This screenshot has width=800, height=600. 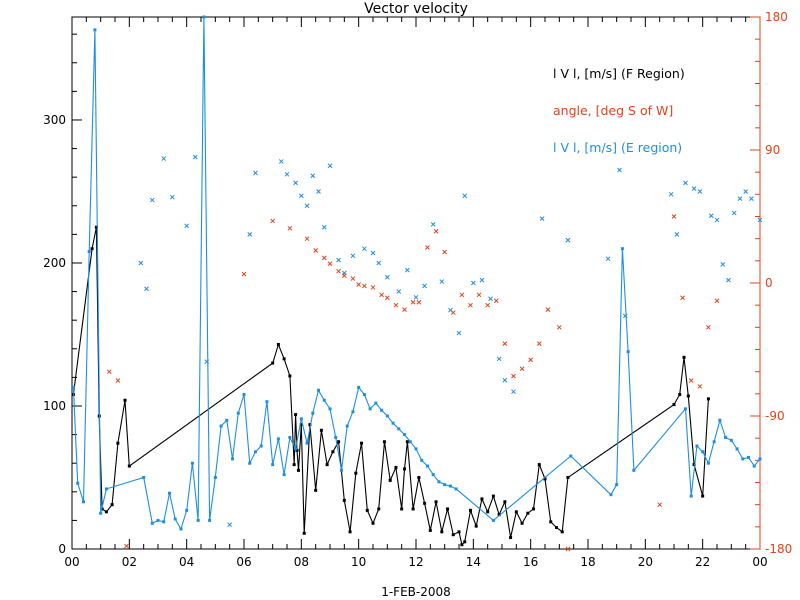 I want to click on y-axis-left: 0 100 200 300, so click(x=62, y=294).